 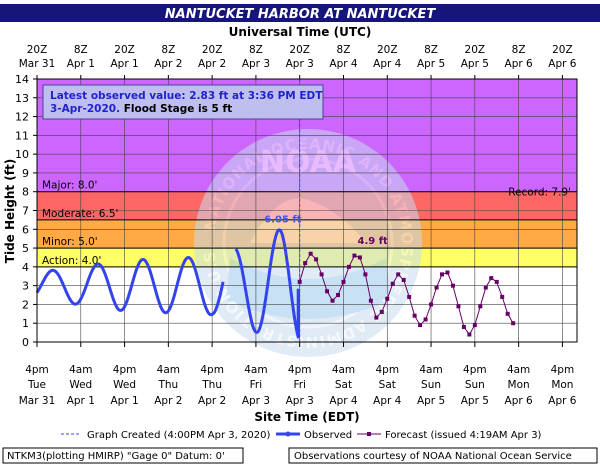 I want to click on latest-value-box-bg, so click(x=183, y=102).